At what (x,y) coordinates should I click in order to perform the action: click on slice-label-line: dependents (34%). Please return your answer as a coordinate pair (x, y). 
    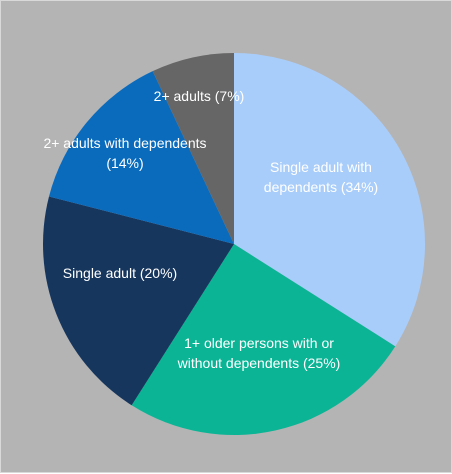
    Looking at the image, I should click on (321, 187).